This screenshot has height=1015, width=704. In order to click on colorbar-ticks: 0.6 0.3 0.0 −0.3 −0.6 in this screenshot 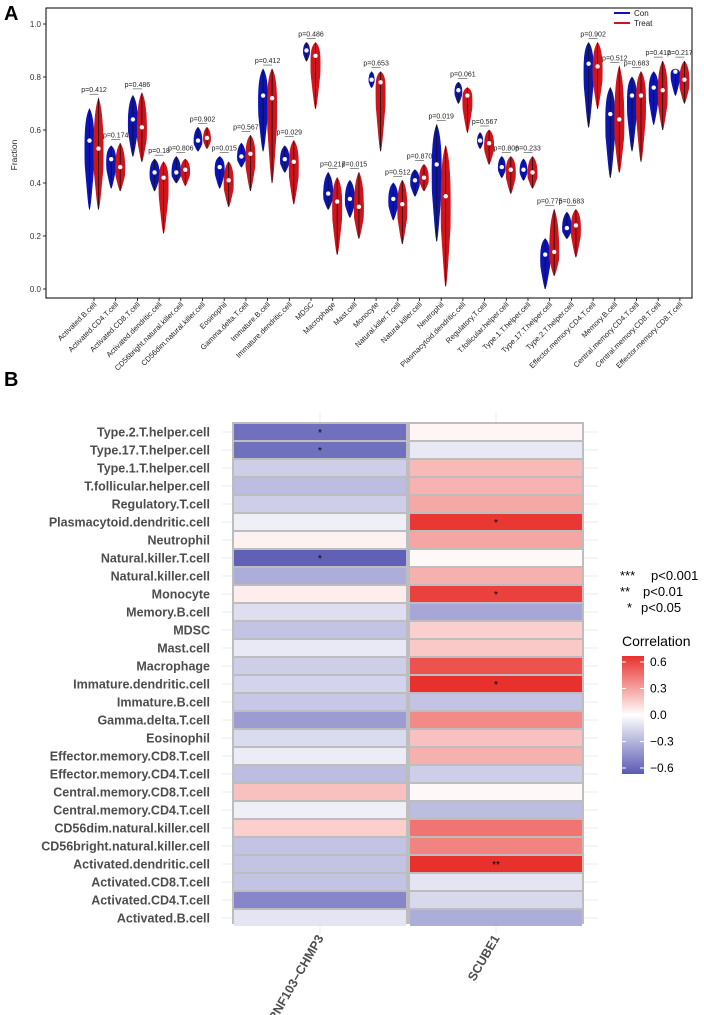, I will do `click(648, 715)`.